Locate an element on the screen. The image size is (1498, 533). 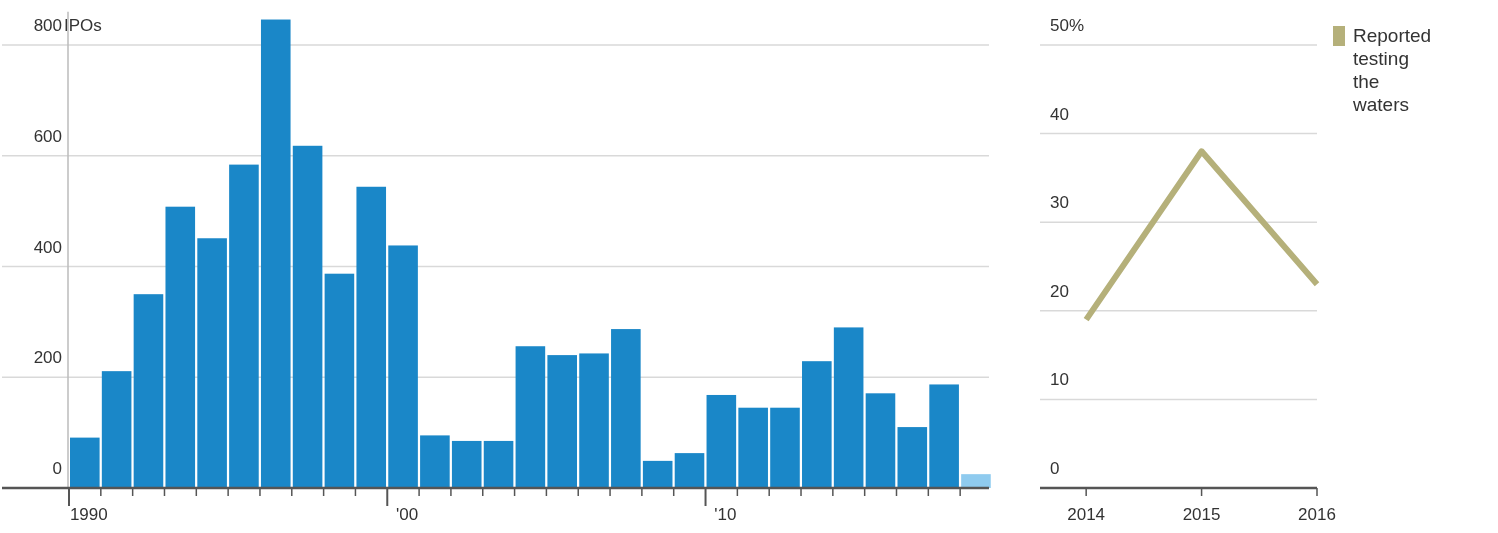
y-tick-label: 200 is located at coordinates (47, 358).